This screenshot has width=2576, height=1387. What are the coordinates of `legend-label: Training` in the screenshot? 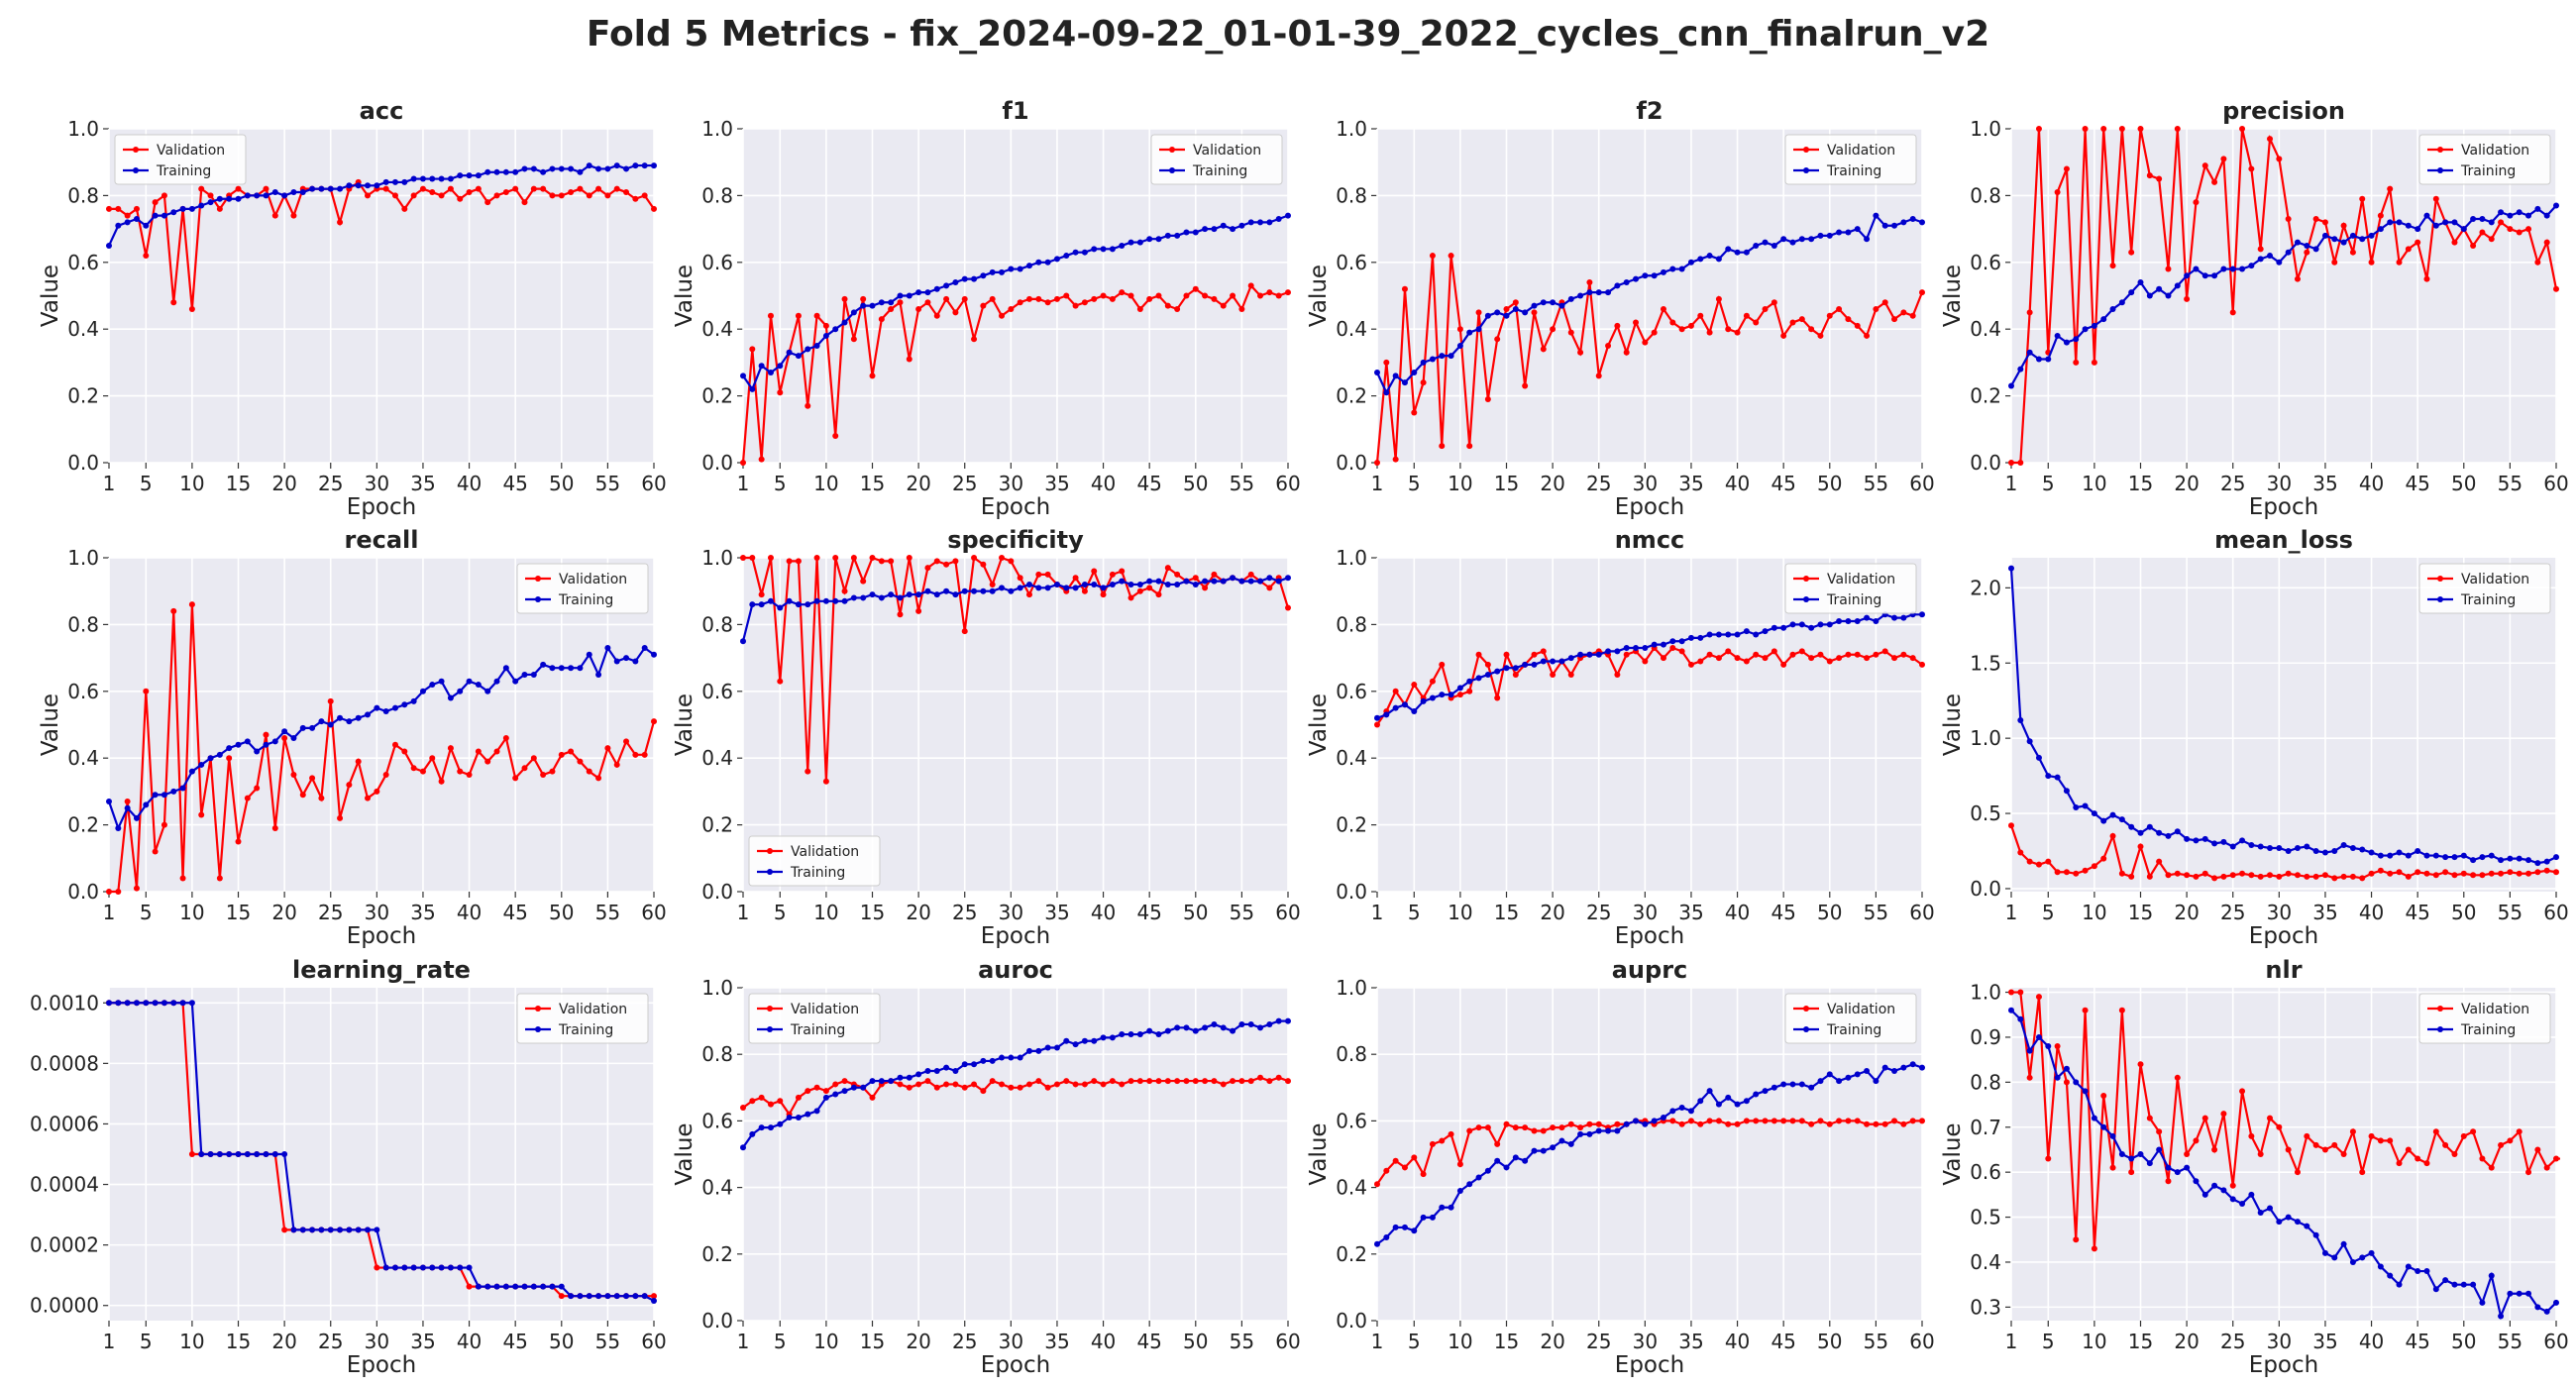 It's located at (817, 1030).